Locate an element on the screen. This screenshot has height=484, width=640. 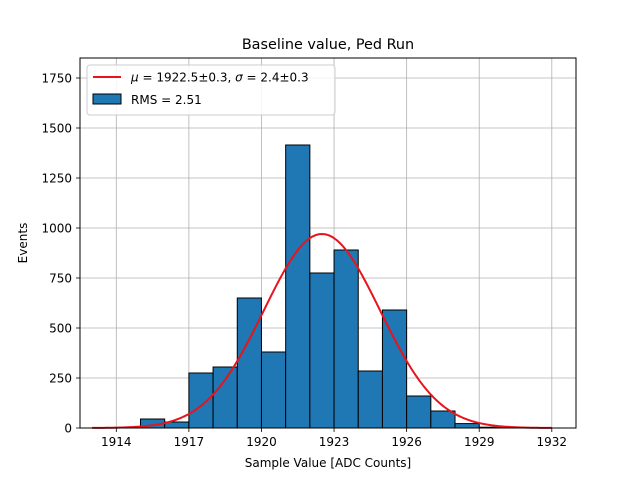
y-axis-label: Events is located at coordinates (23, 243).